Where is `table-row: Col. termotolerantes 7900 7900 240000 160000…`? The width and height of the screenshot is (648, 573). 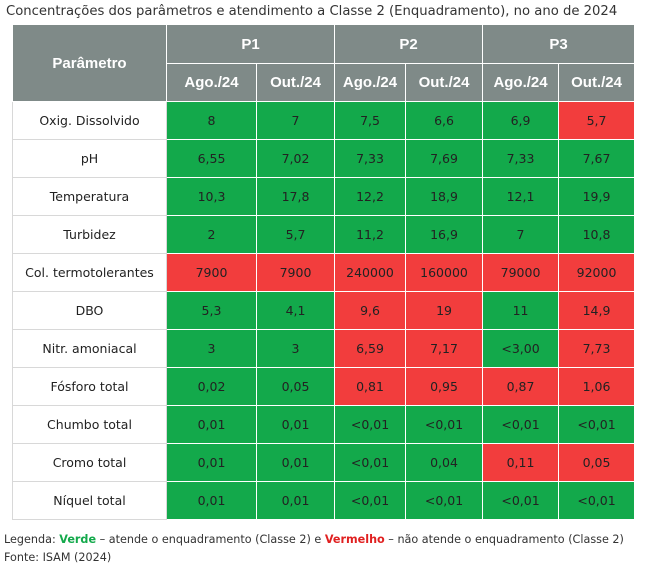 table-row: Col. termotolerantes 7900 7900 240000 160000… is located at coordinates (324, 272).